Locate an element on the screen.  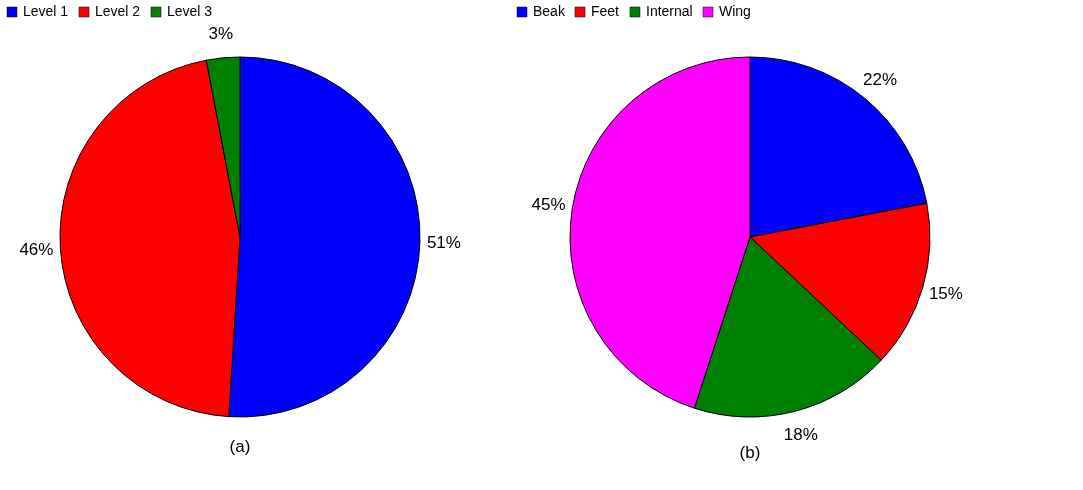
legend-label: Internal is located at coordinates (669, 11).